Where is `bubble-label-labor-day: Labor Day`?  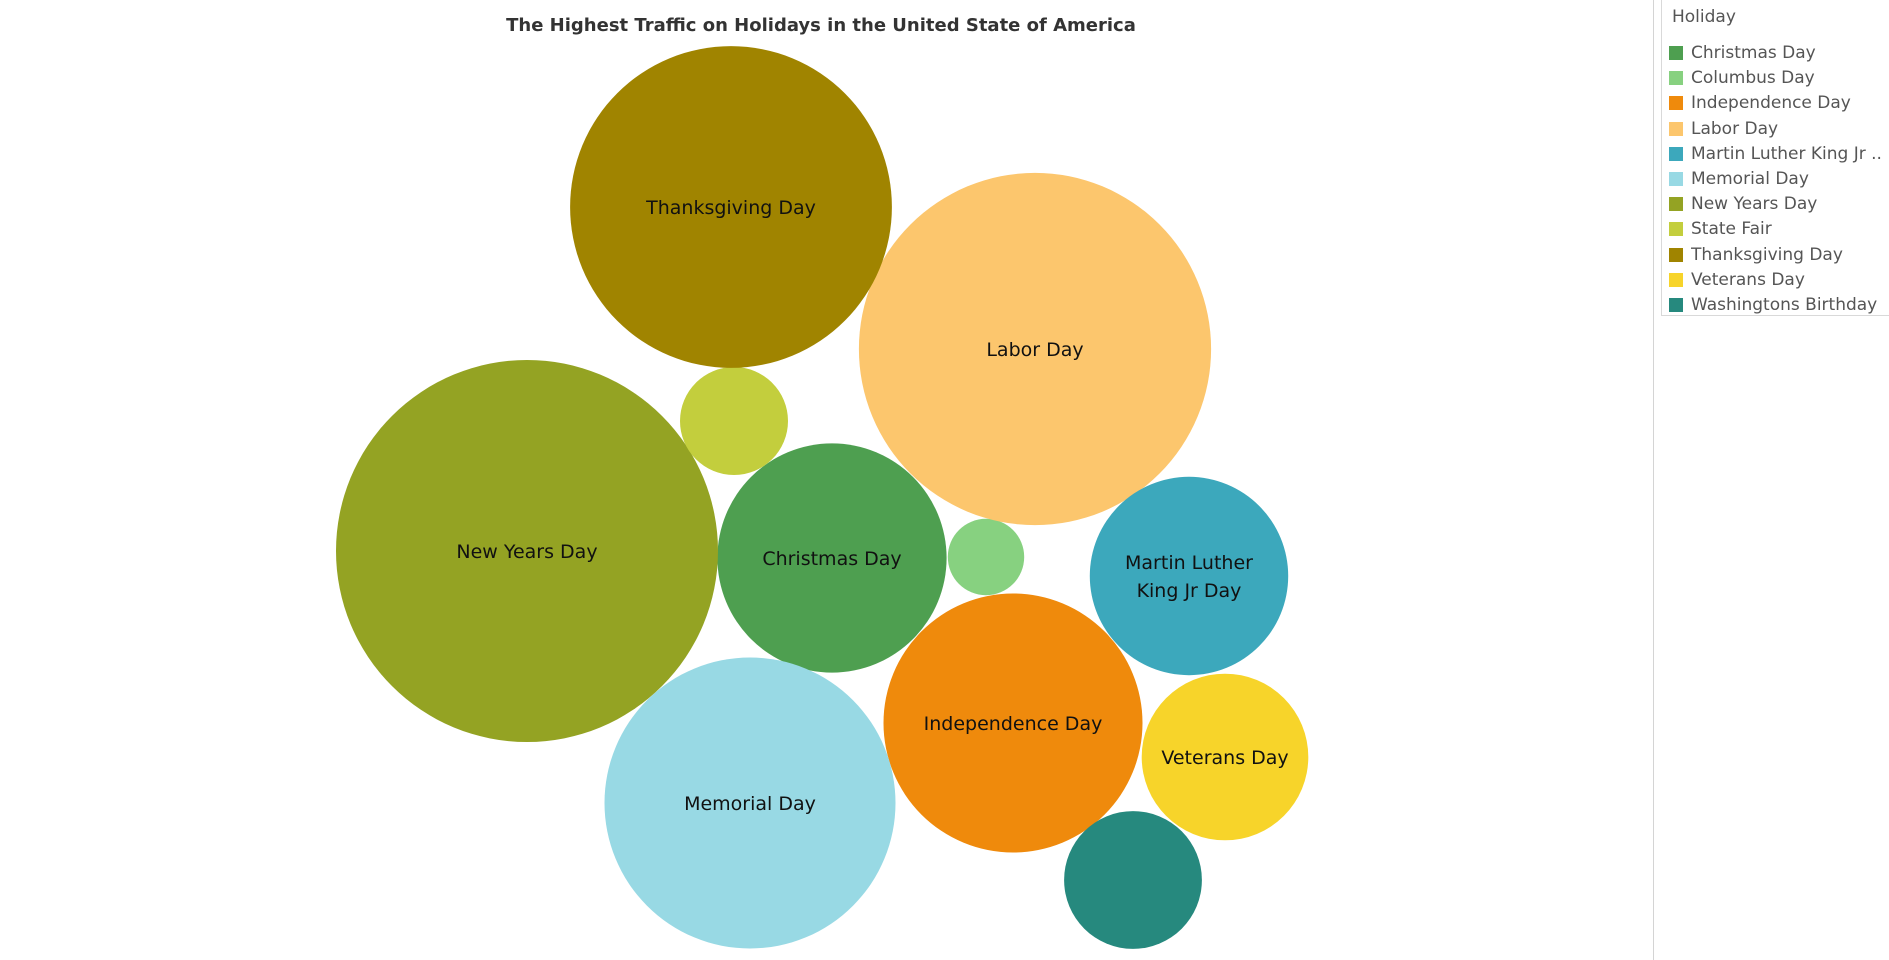
bubble-label-labor-day: Labor Day is located at coordinates (1034, 350).